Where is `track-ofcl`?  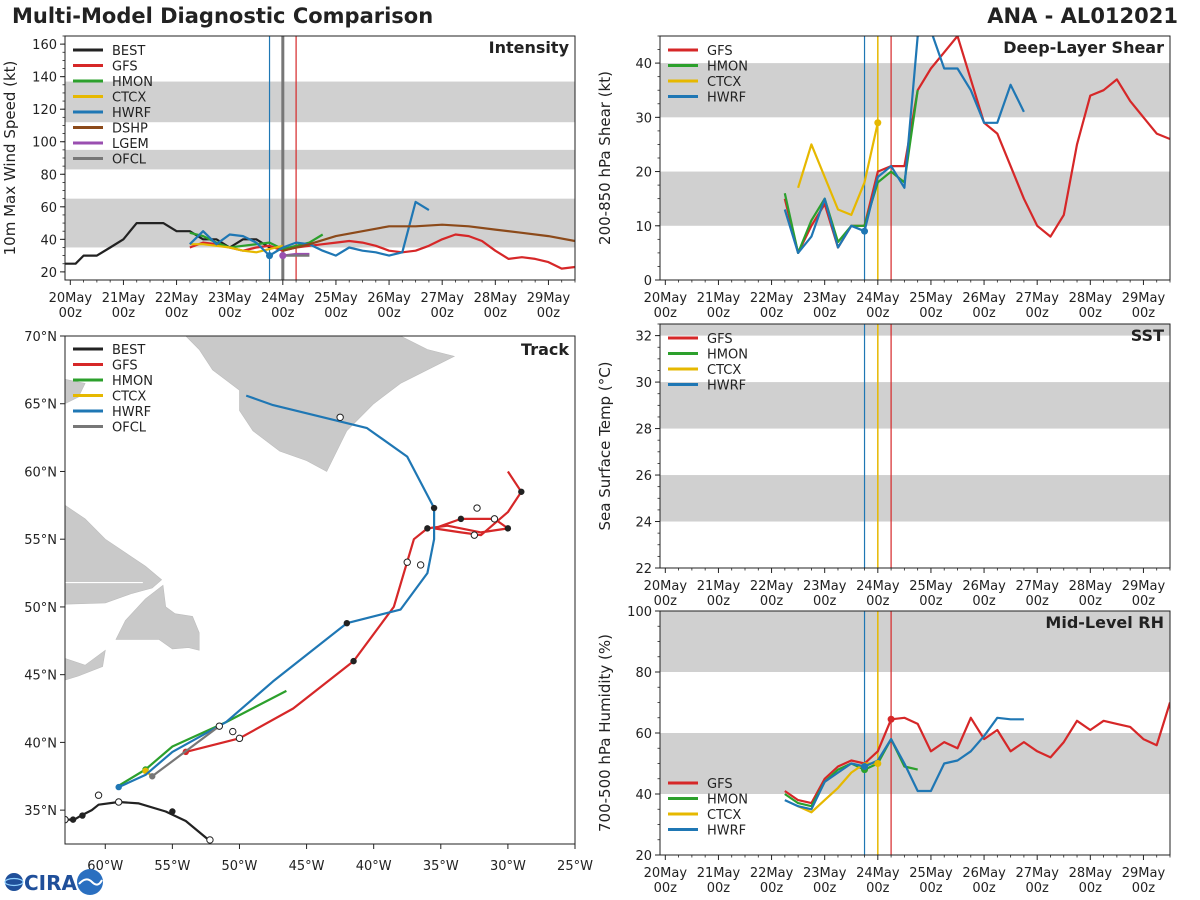 track-ofcl is located at coordinates (185, 751).